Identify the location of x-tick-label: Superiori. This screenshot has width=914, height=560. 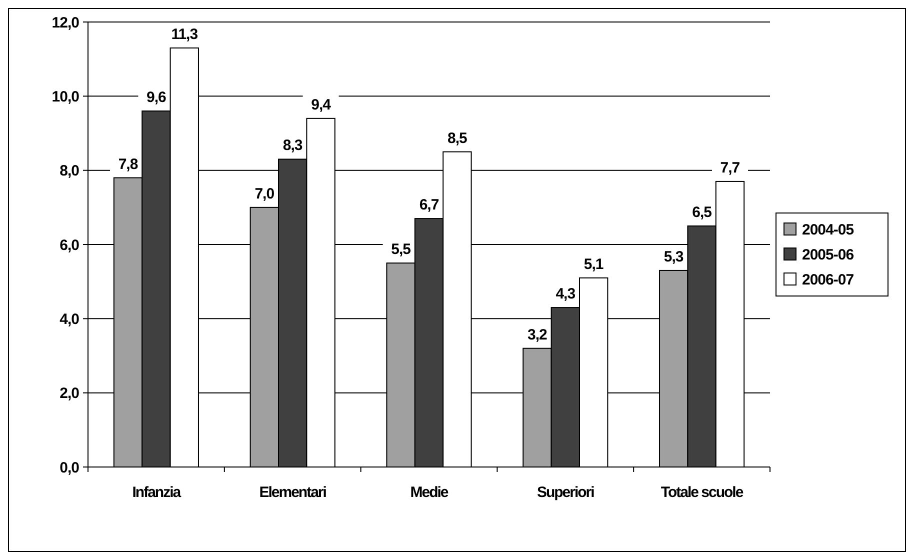
(565, 492).